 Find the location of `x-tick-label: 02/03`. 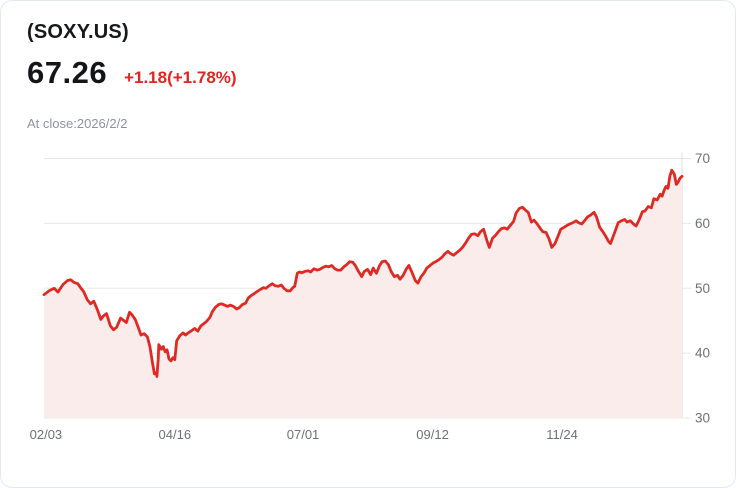

x-tick-label: 02/03 is located at coordinates (46, 434).